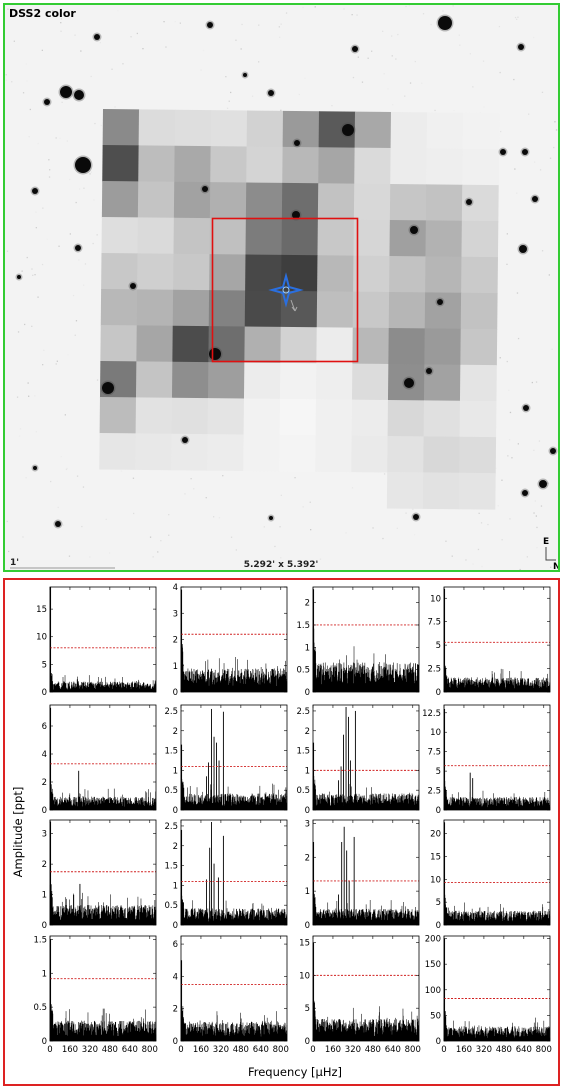 This screenshot has height=1092, width=565. Describe the element at coordinates (99, 875) in the screenshot. I see `periodogram-panel-2-0: 0 1 2 3` at that location.